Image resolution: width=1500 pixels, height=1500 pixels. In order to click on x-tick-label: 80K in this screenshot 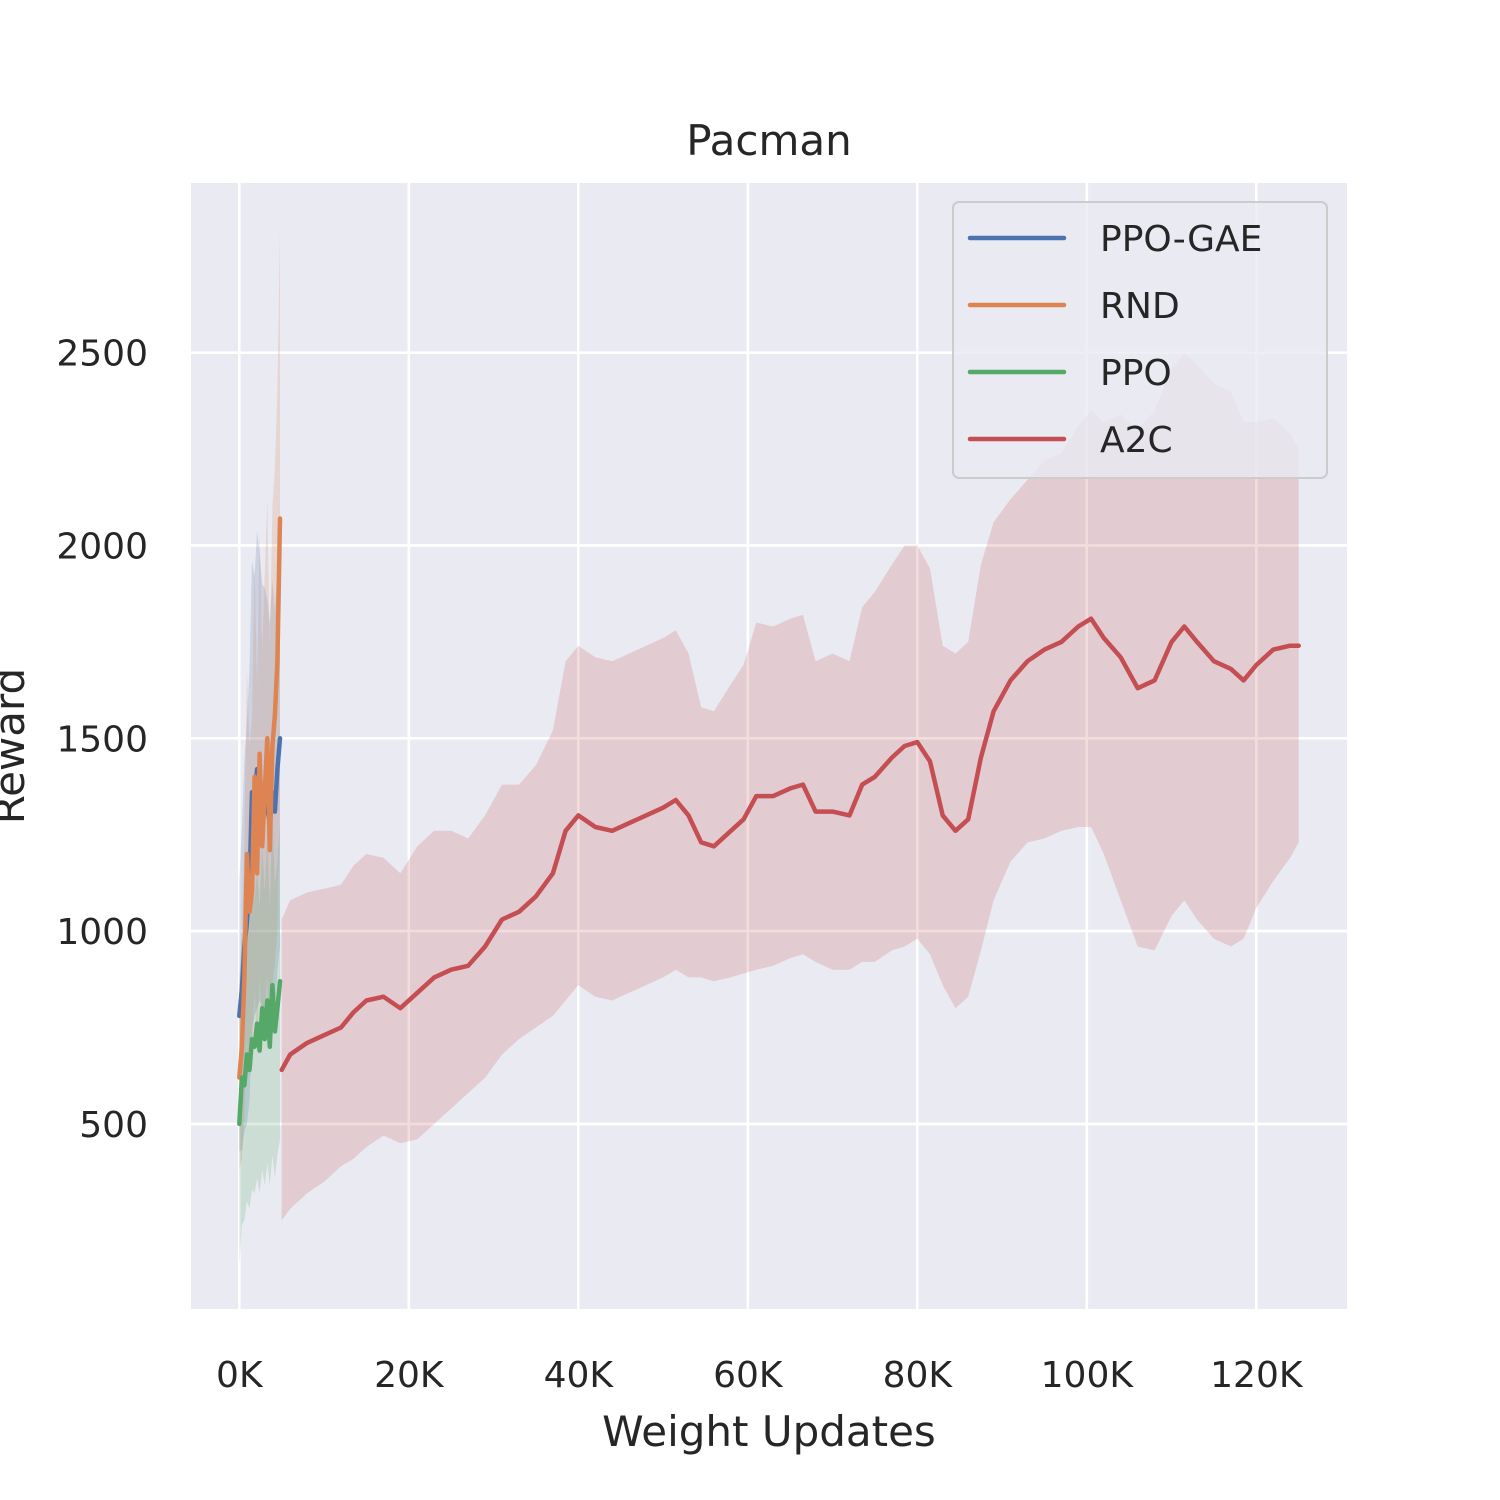, I will do `click(918, 1375)`.